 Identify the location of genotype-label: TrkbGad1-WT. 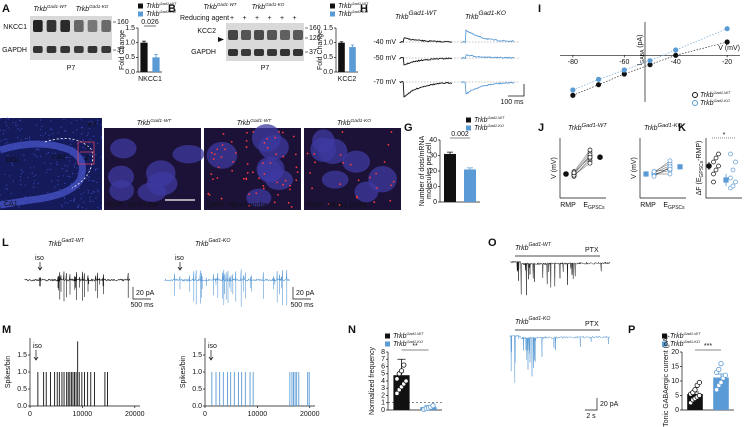
(50, 8).